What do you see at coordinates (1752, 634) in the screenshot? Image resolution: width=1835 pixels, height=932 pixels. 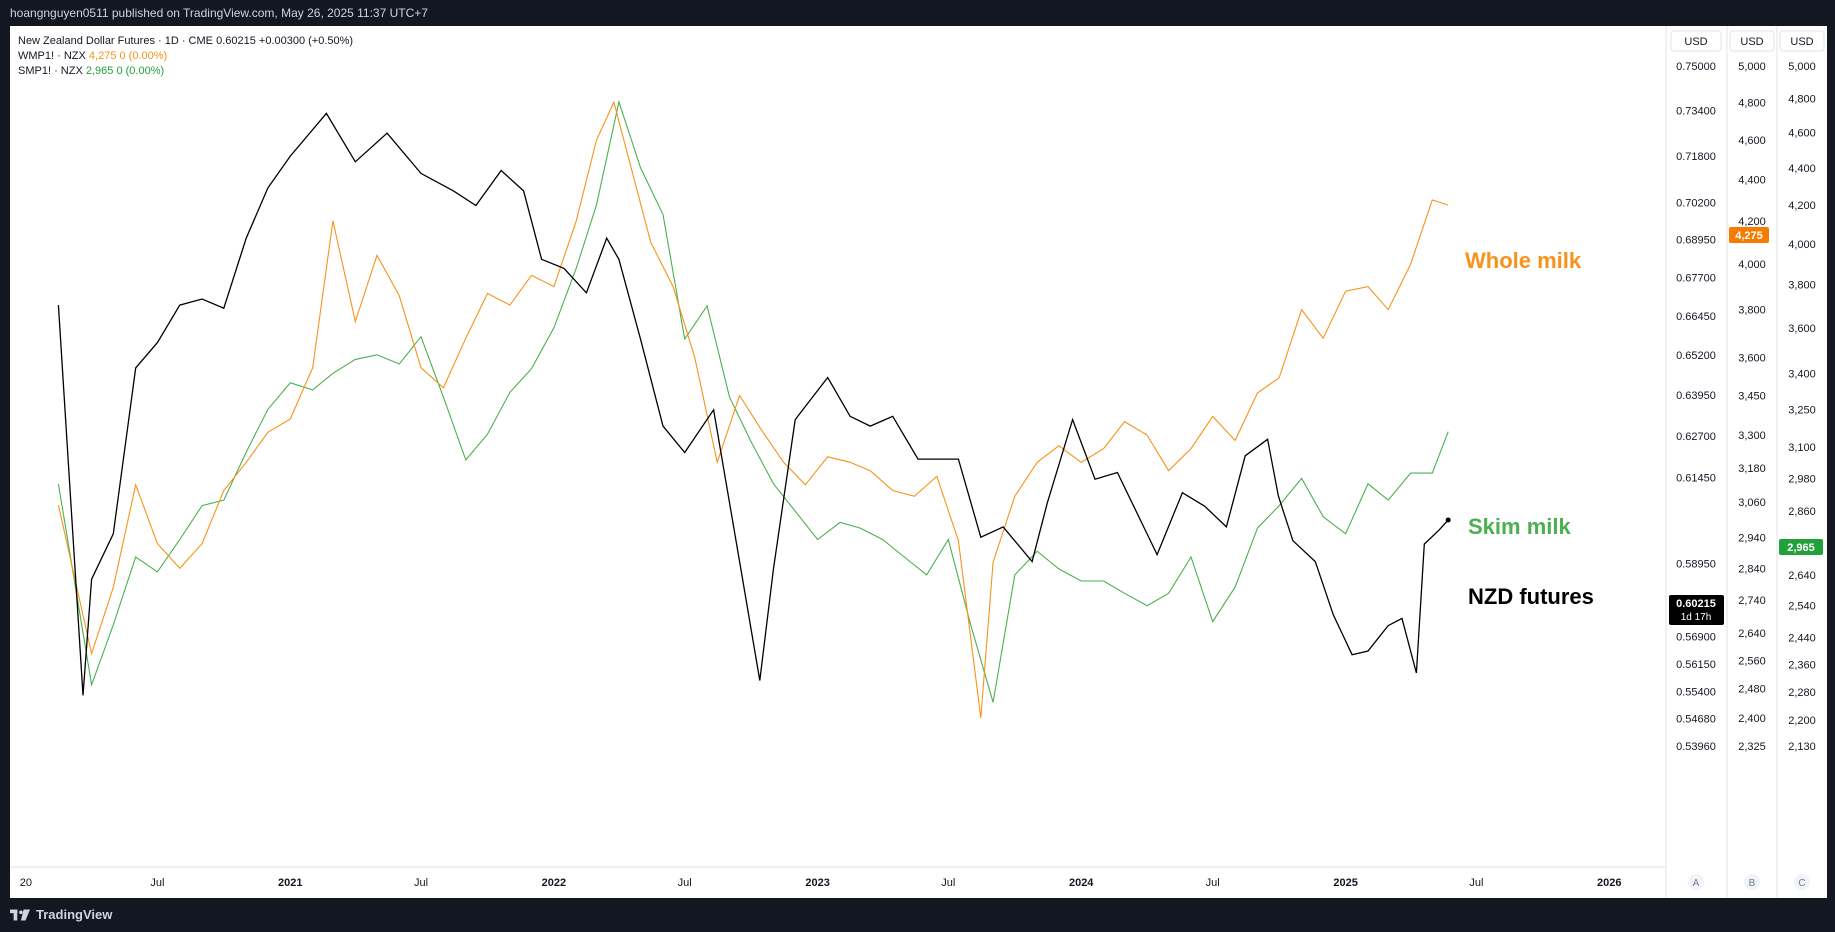 I see `scale-b-tick: 2,640` at bounding box center [1752, 634].